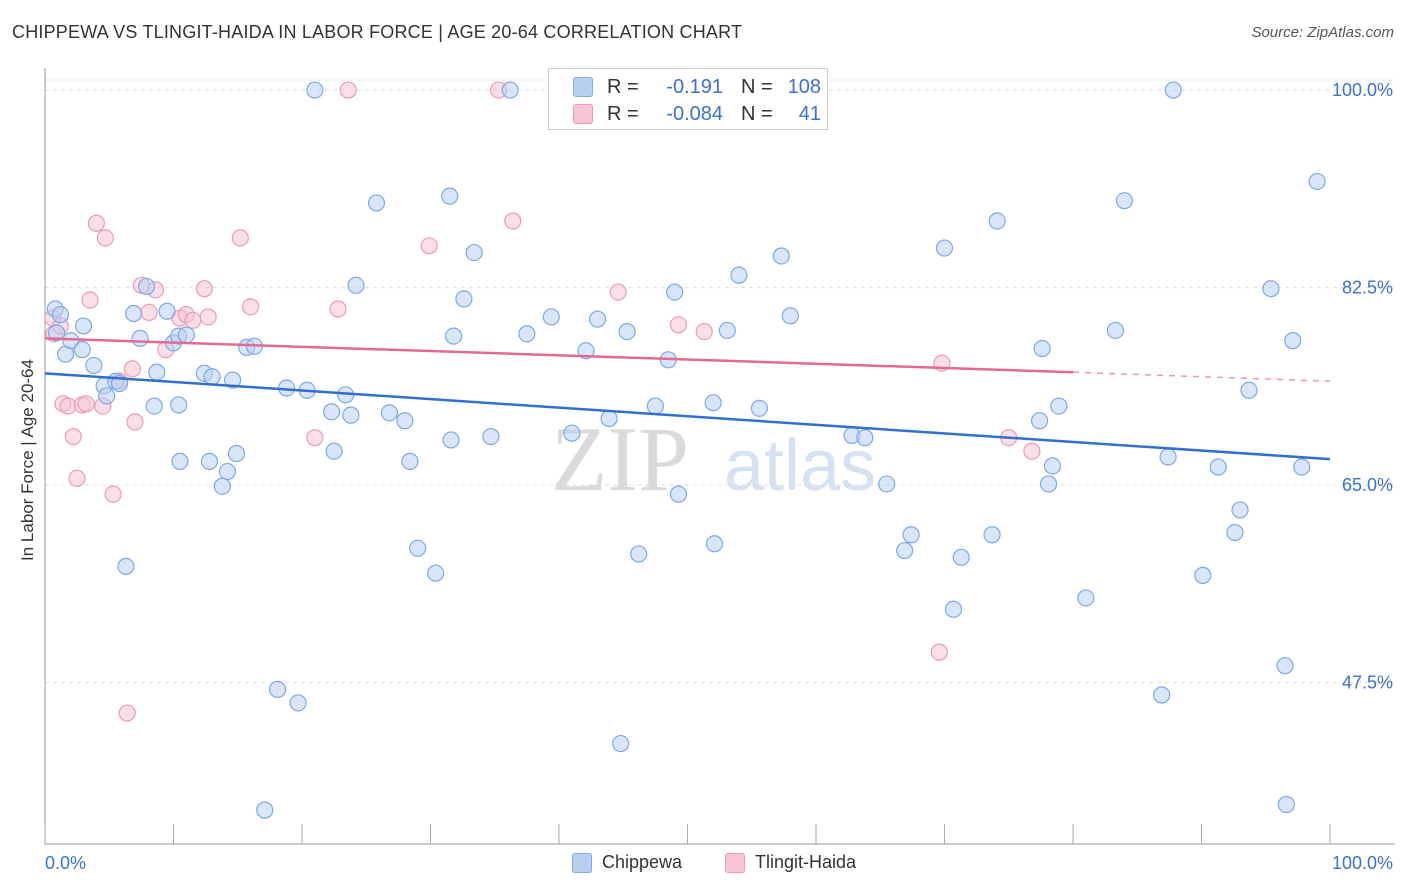 The image size is (1406, 892). What do you see at coordinates (735, 862) in the screenshot?
I see `tlingit-haida-legend-swatch` at bounding box center [735, 862].